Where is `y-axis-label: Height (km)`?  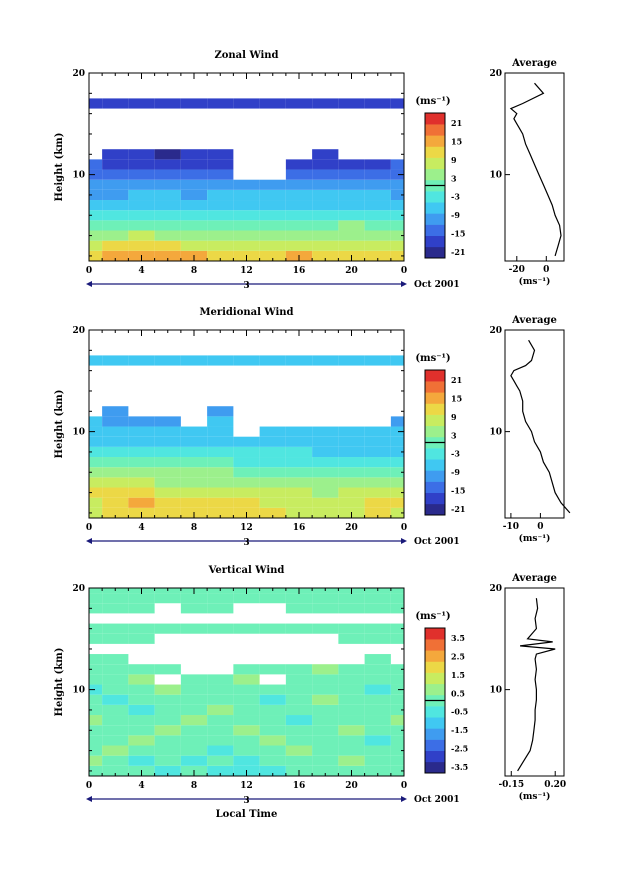
y-axis-label: Height (km) is located at coordinates (59, 167).